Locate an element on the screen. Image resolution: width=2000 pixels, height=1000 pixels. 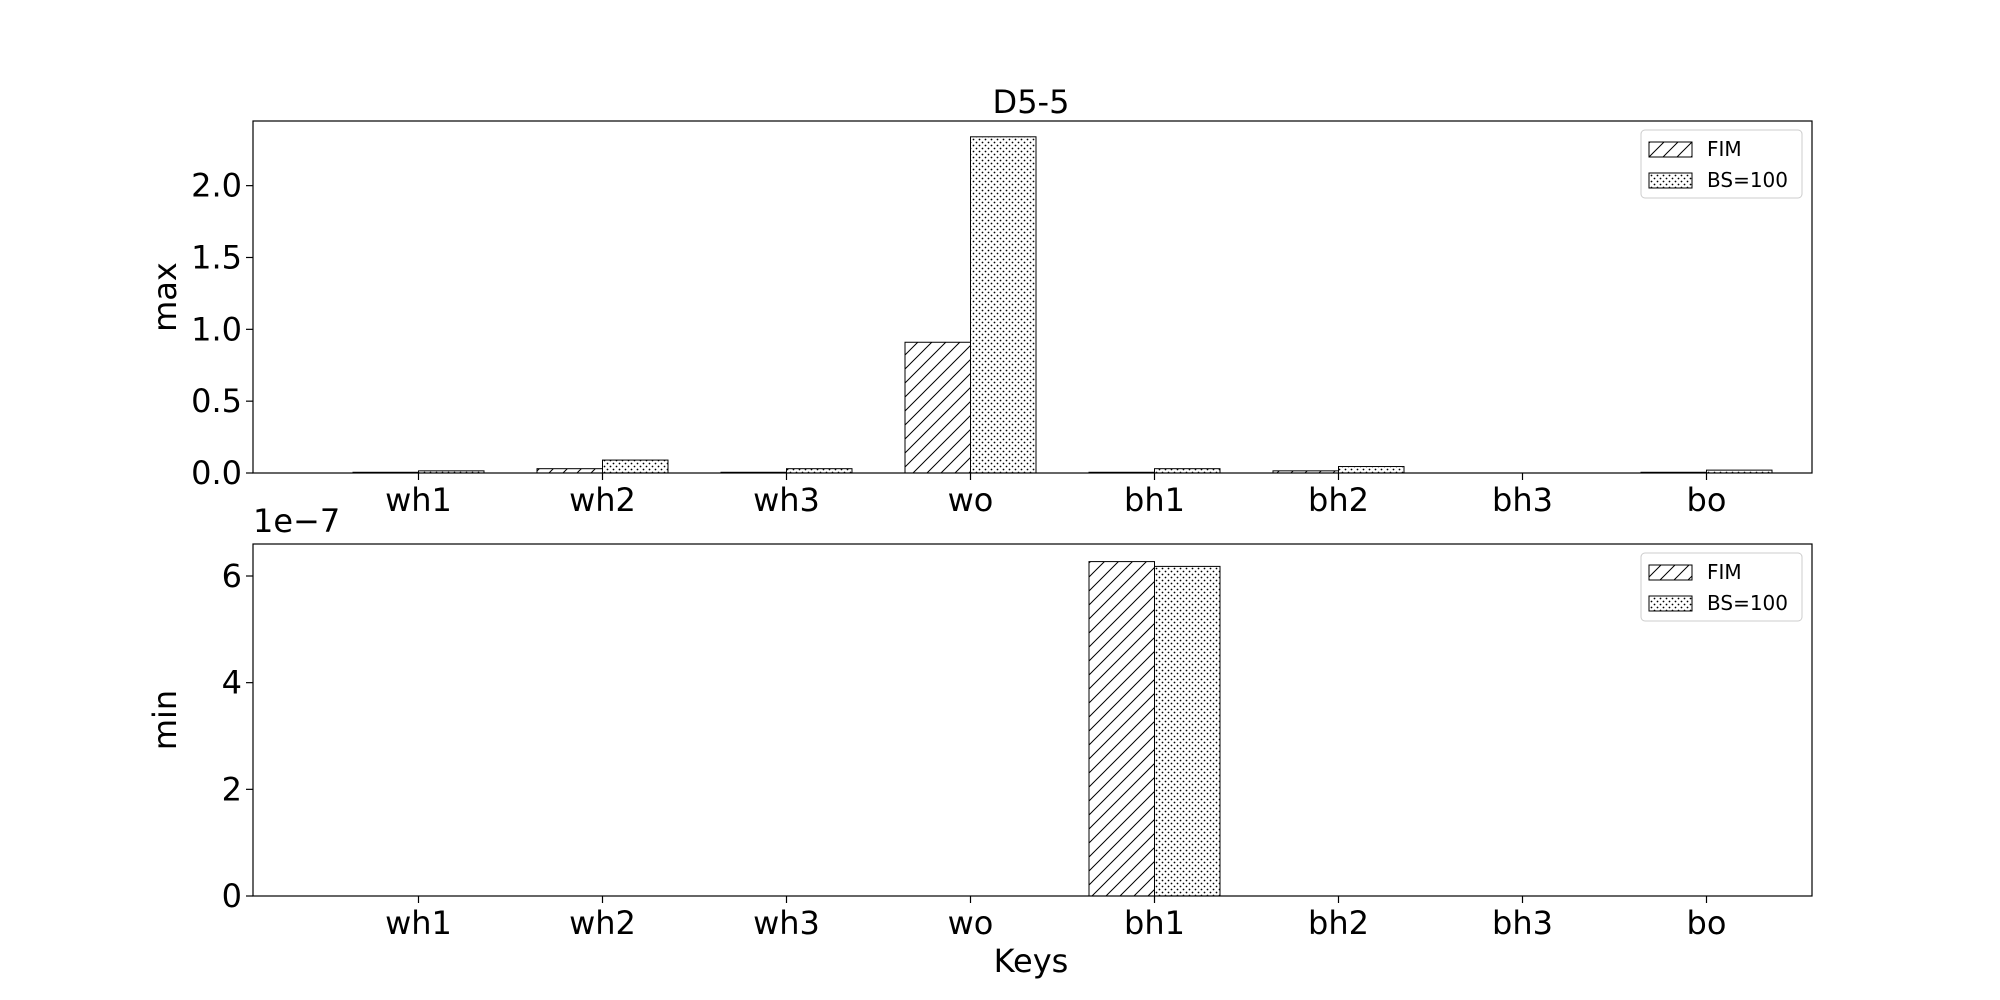
y-tick-label: 0.0 is located at coordinates (216, 473).